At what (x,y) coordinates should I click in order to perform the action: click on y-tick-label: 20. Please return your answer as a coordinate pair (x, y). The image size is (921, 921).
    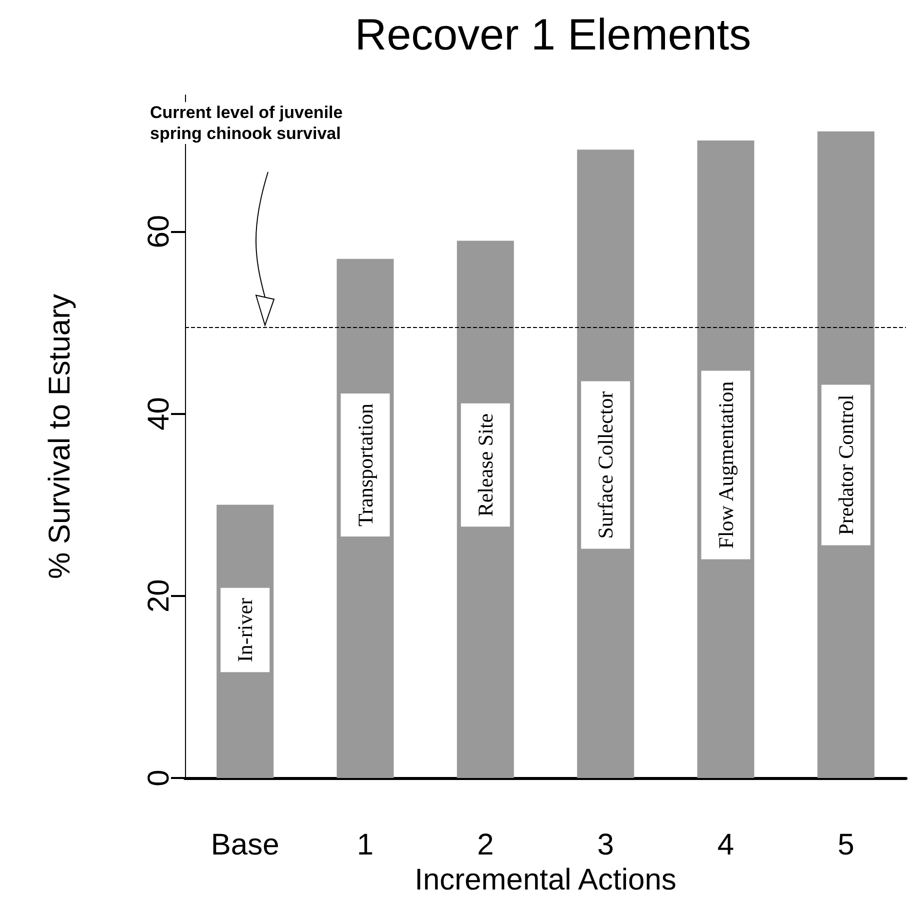
    Looking at the image, I should click on (159, 596).